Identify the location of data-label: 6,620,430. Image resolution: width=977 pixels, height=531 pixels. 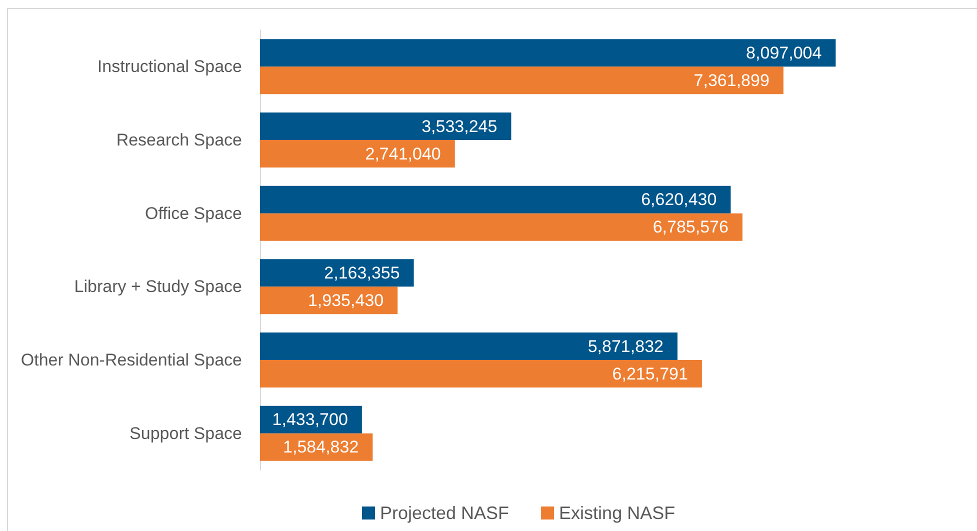
(679, 200).